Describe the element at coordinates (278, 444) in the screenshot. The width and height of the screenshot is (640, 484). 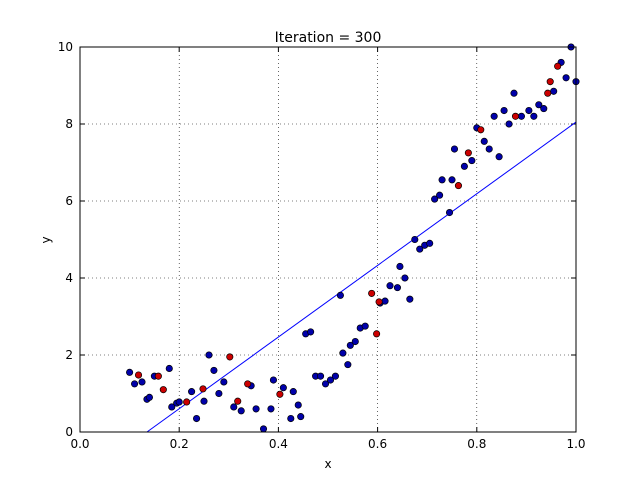
I see `x-tick-label: 0.4` at that location.